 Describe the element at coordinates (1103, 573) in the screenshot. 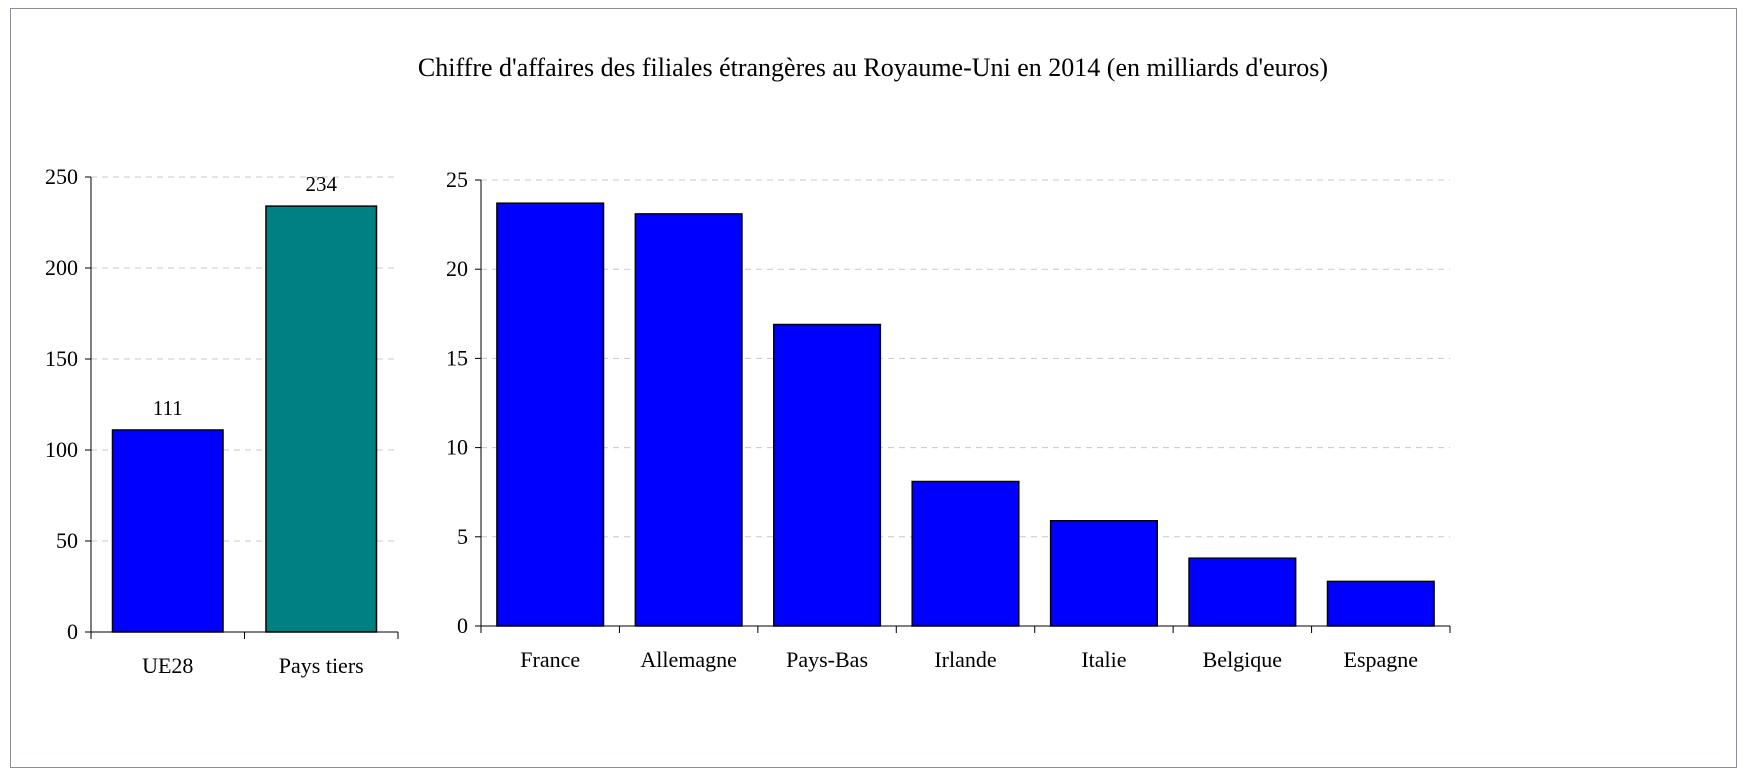

I see `right-bar-italie` at that location.